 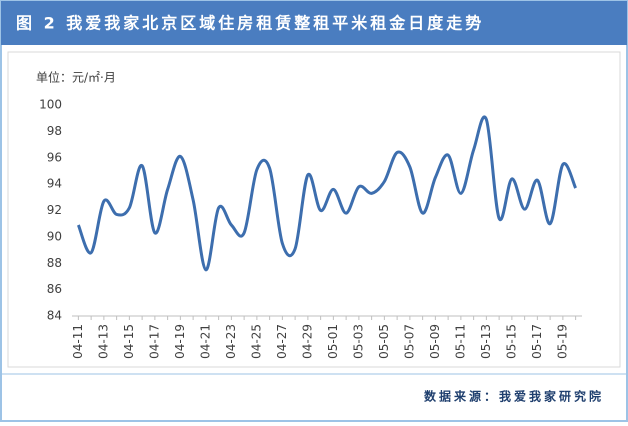 I want to click on unit-label: 单位：元/㎡·月, so click(x=76, y=77).